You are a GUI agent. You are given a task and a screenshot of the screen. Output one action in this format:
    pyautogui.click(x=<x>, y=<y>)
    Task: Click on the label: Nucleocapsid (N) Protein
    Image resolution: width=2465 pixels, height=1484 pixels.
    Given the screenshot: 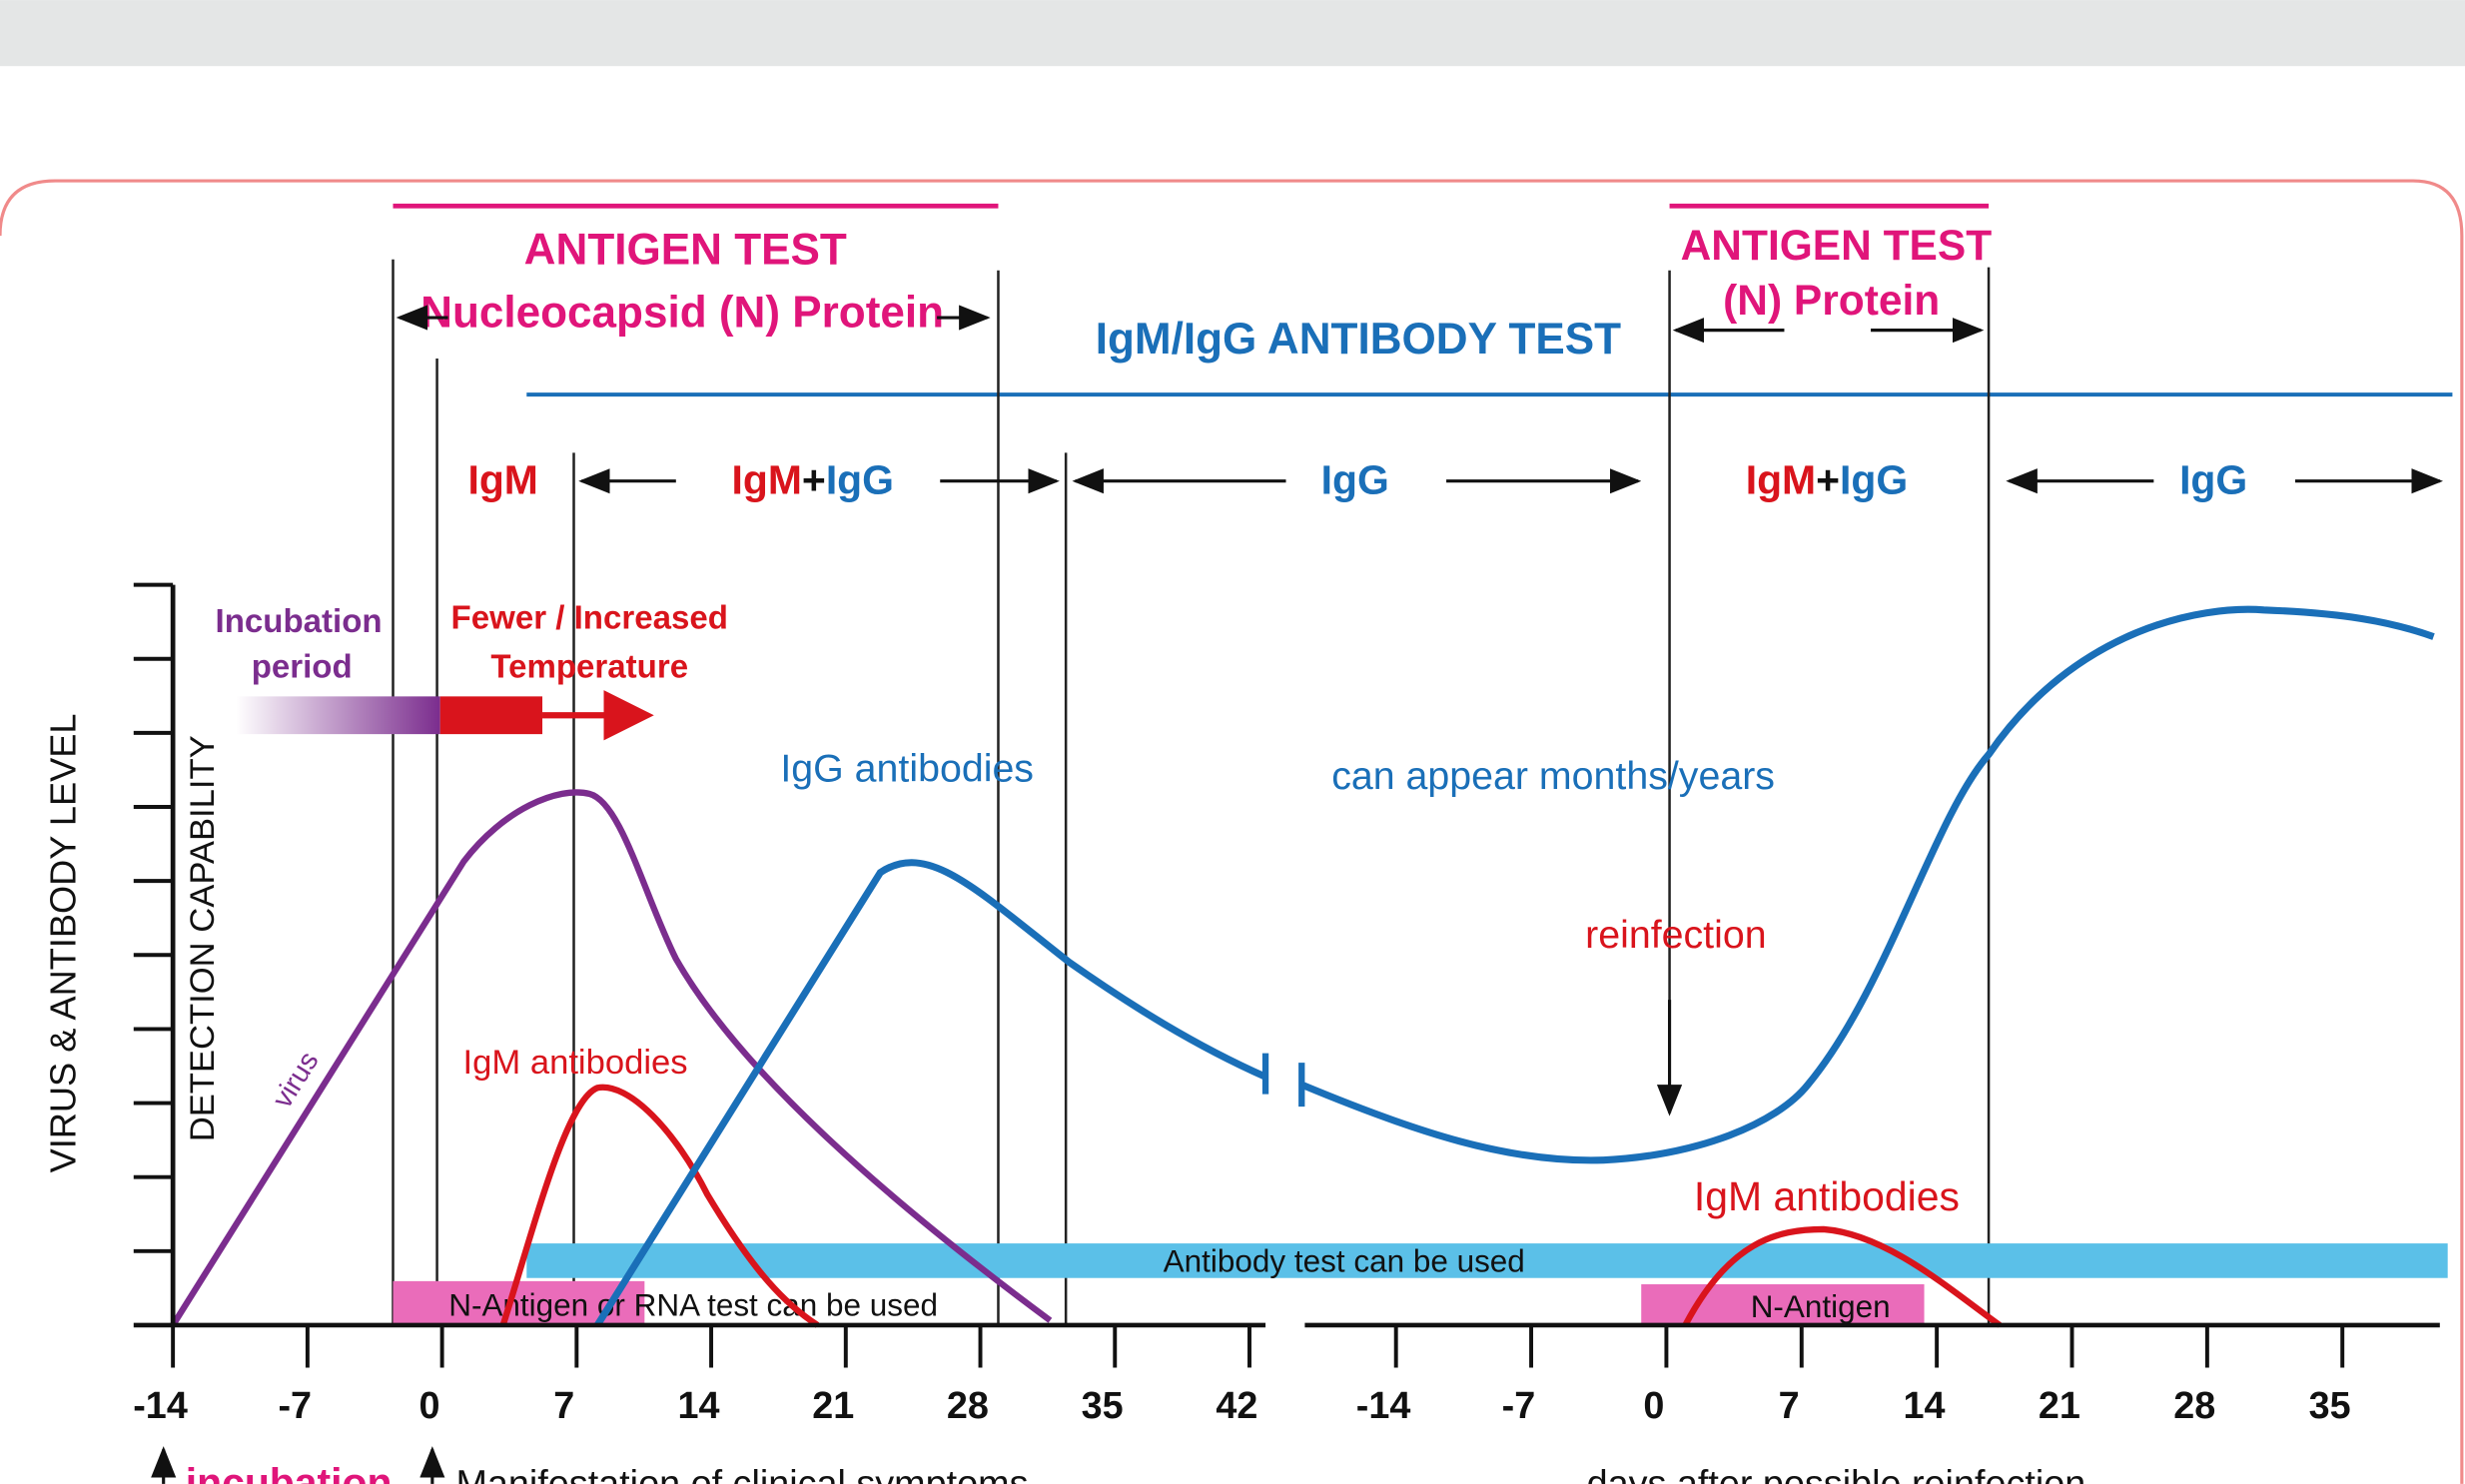 What is the action you would take?
    pyautogui.click(x=682, y=312)
    